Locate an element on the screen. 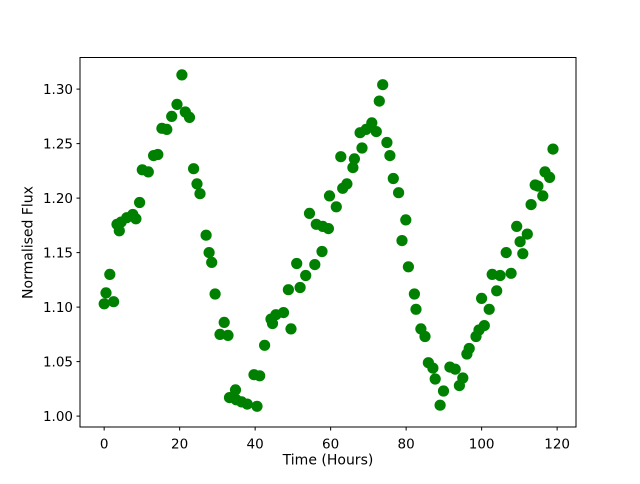 The width and height of the screenshot is (640, 484). x-axis-label: Time (Hours) is located at coordinates (328, 461).